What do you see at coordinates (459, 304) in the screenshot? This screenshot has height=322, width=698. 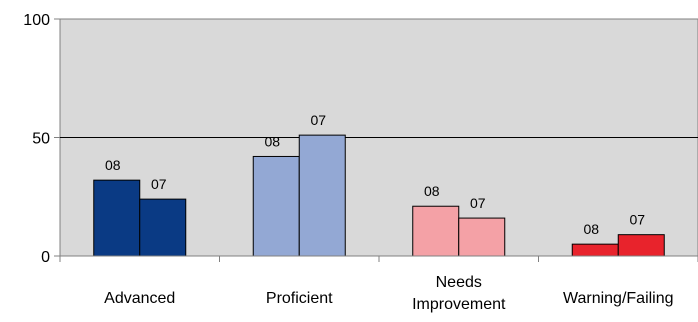 I see `category-label: Improvement` at bounding box center [459, 304].